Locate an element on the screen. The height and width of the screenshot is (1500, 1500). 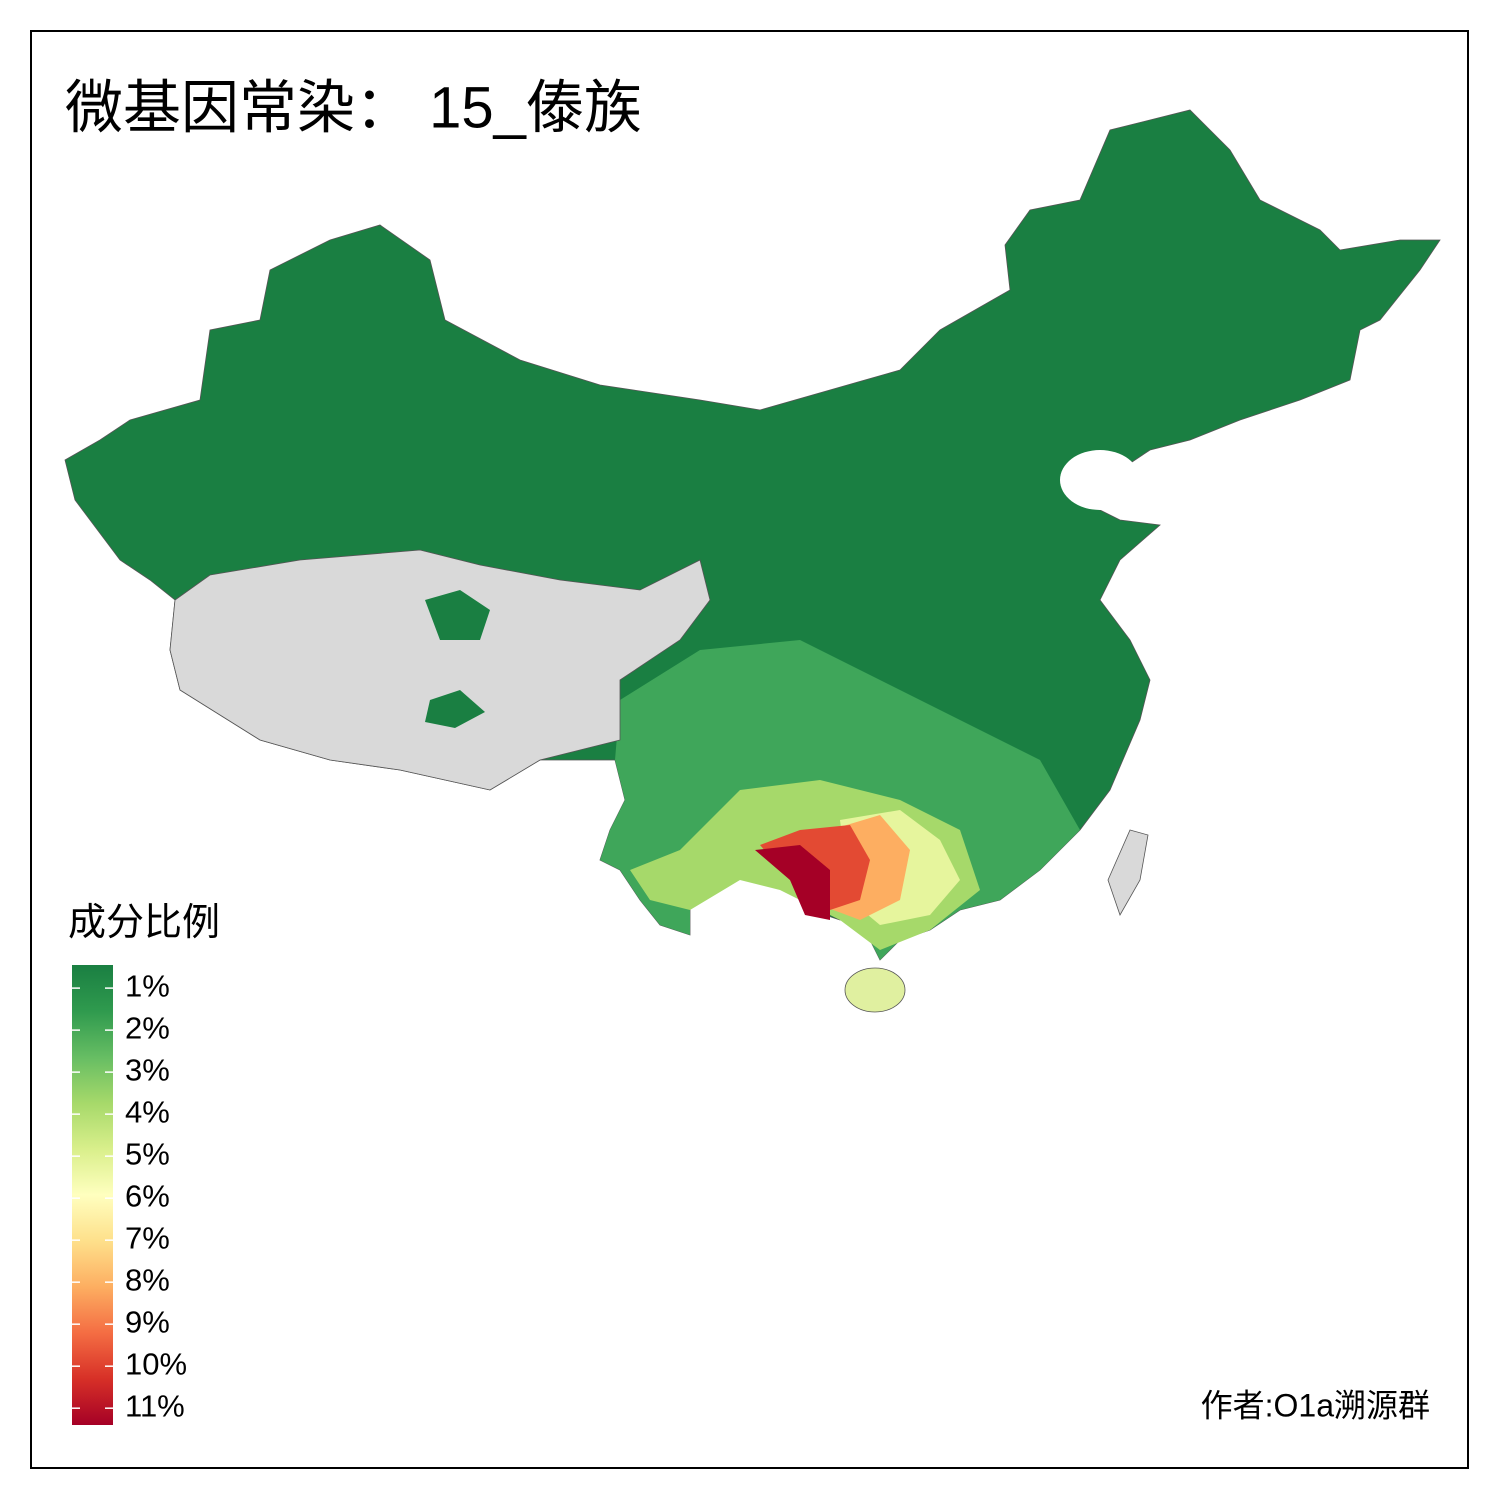
title: 微基因常染： 15_傣族 is located at coordinates (353, 107).